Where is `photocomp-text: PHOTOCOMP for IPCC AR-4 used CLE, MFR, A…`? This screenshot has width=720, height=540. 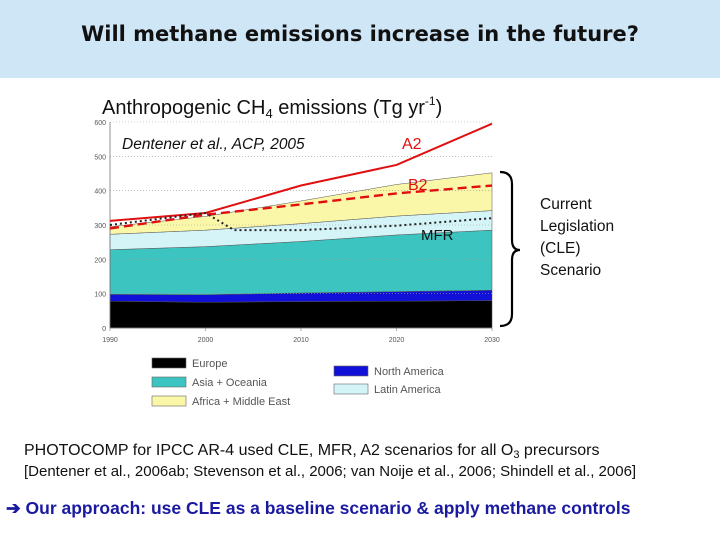 photocomp-text: PHOTOCOMP for IPCC AR-4 used CLE, MFR, A… is located at coordinates (312, 451).